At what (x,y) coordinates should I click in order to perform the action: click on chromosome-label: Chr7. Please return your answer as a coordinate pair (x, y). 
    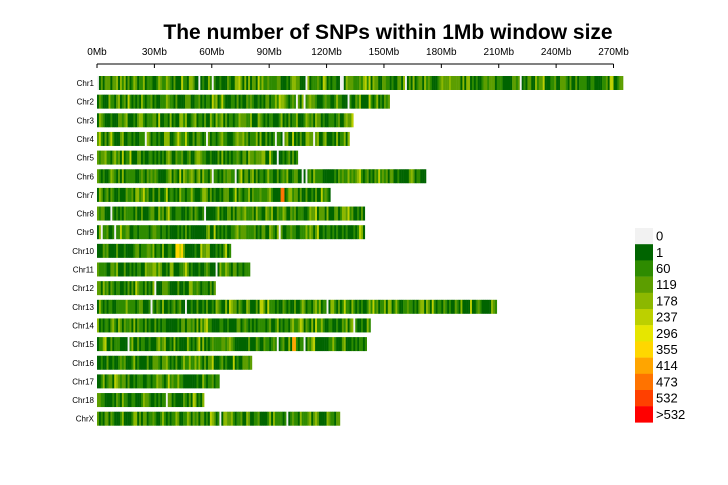
    Looking at the image, I should click on (86, 195).